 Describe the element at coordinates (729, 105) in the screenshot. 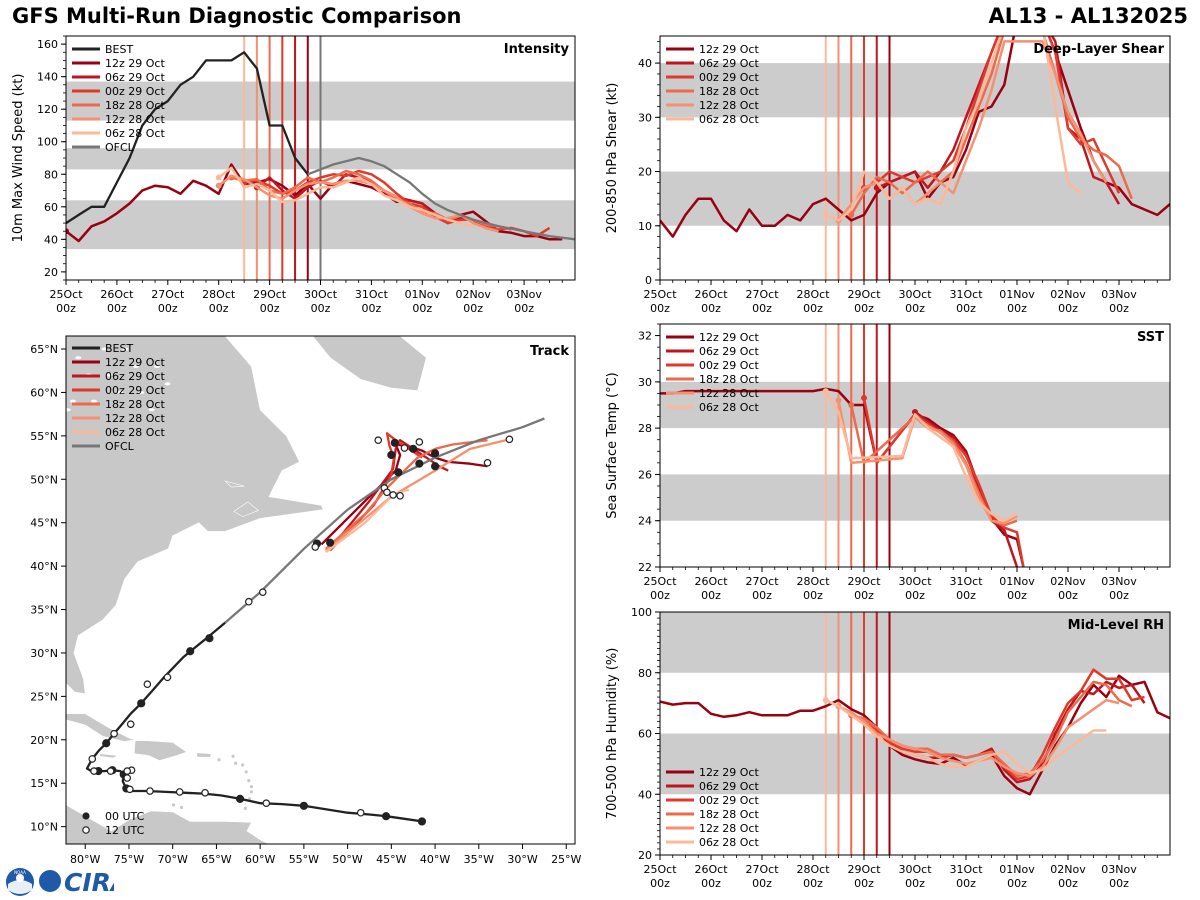

I see `shear-legend-label: 12z 28 Oct` at that location.